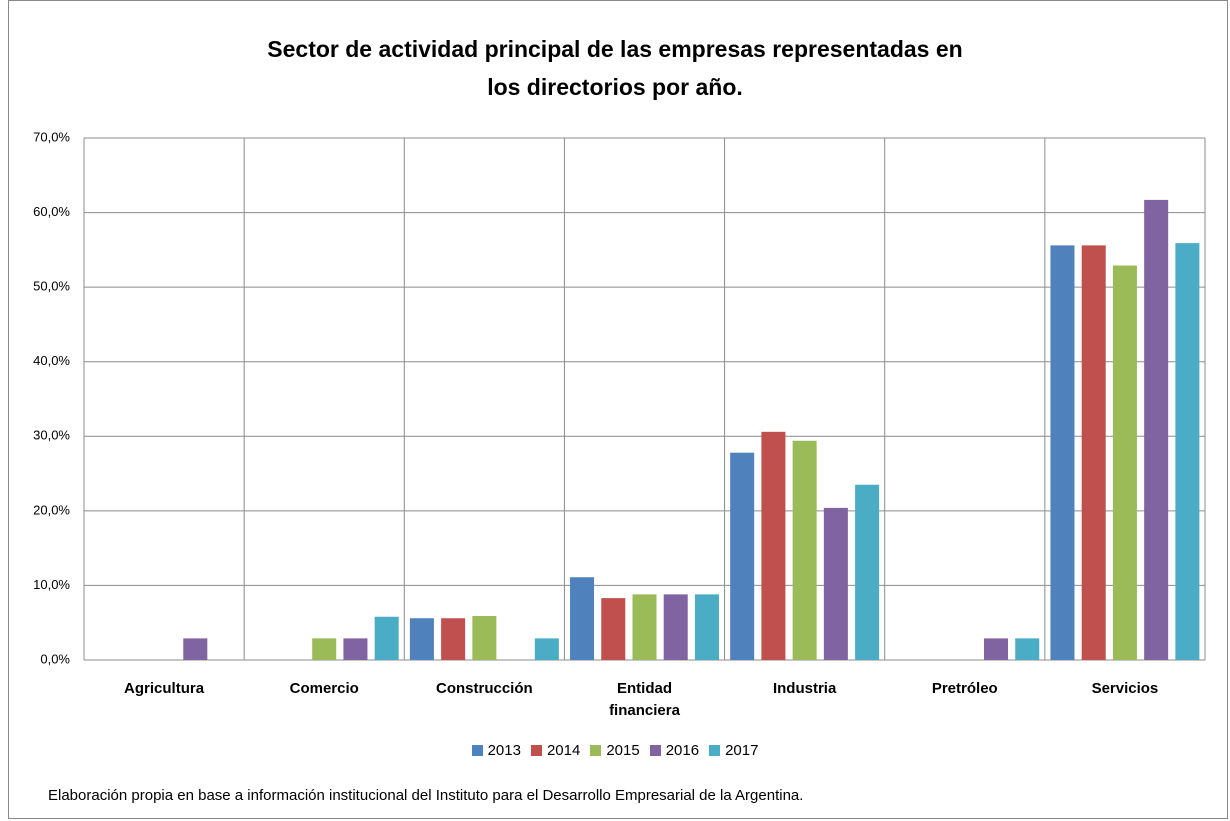  Describe the element at coordinates (504, 750) in the screenshot. I see `legend-label: 2013` at that location.